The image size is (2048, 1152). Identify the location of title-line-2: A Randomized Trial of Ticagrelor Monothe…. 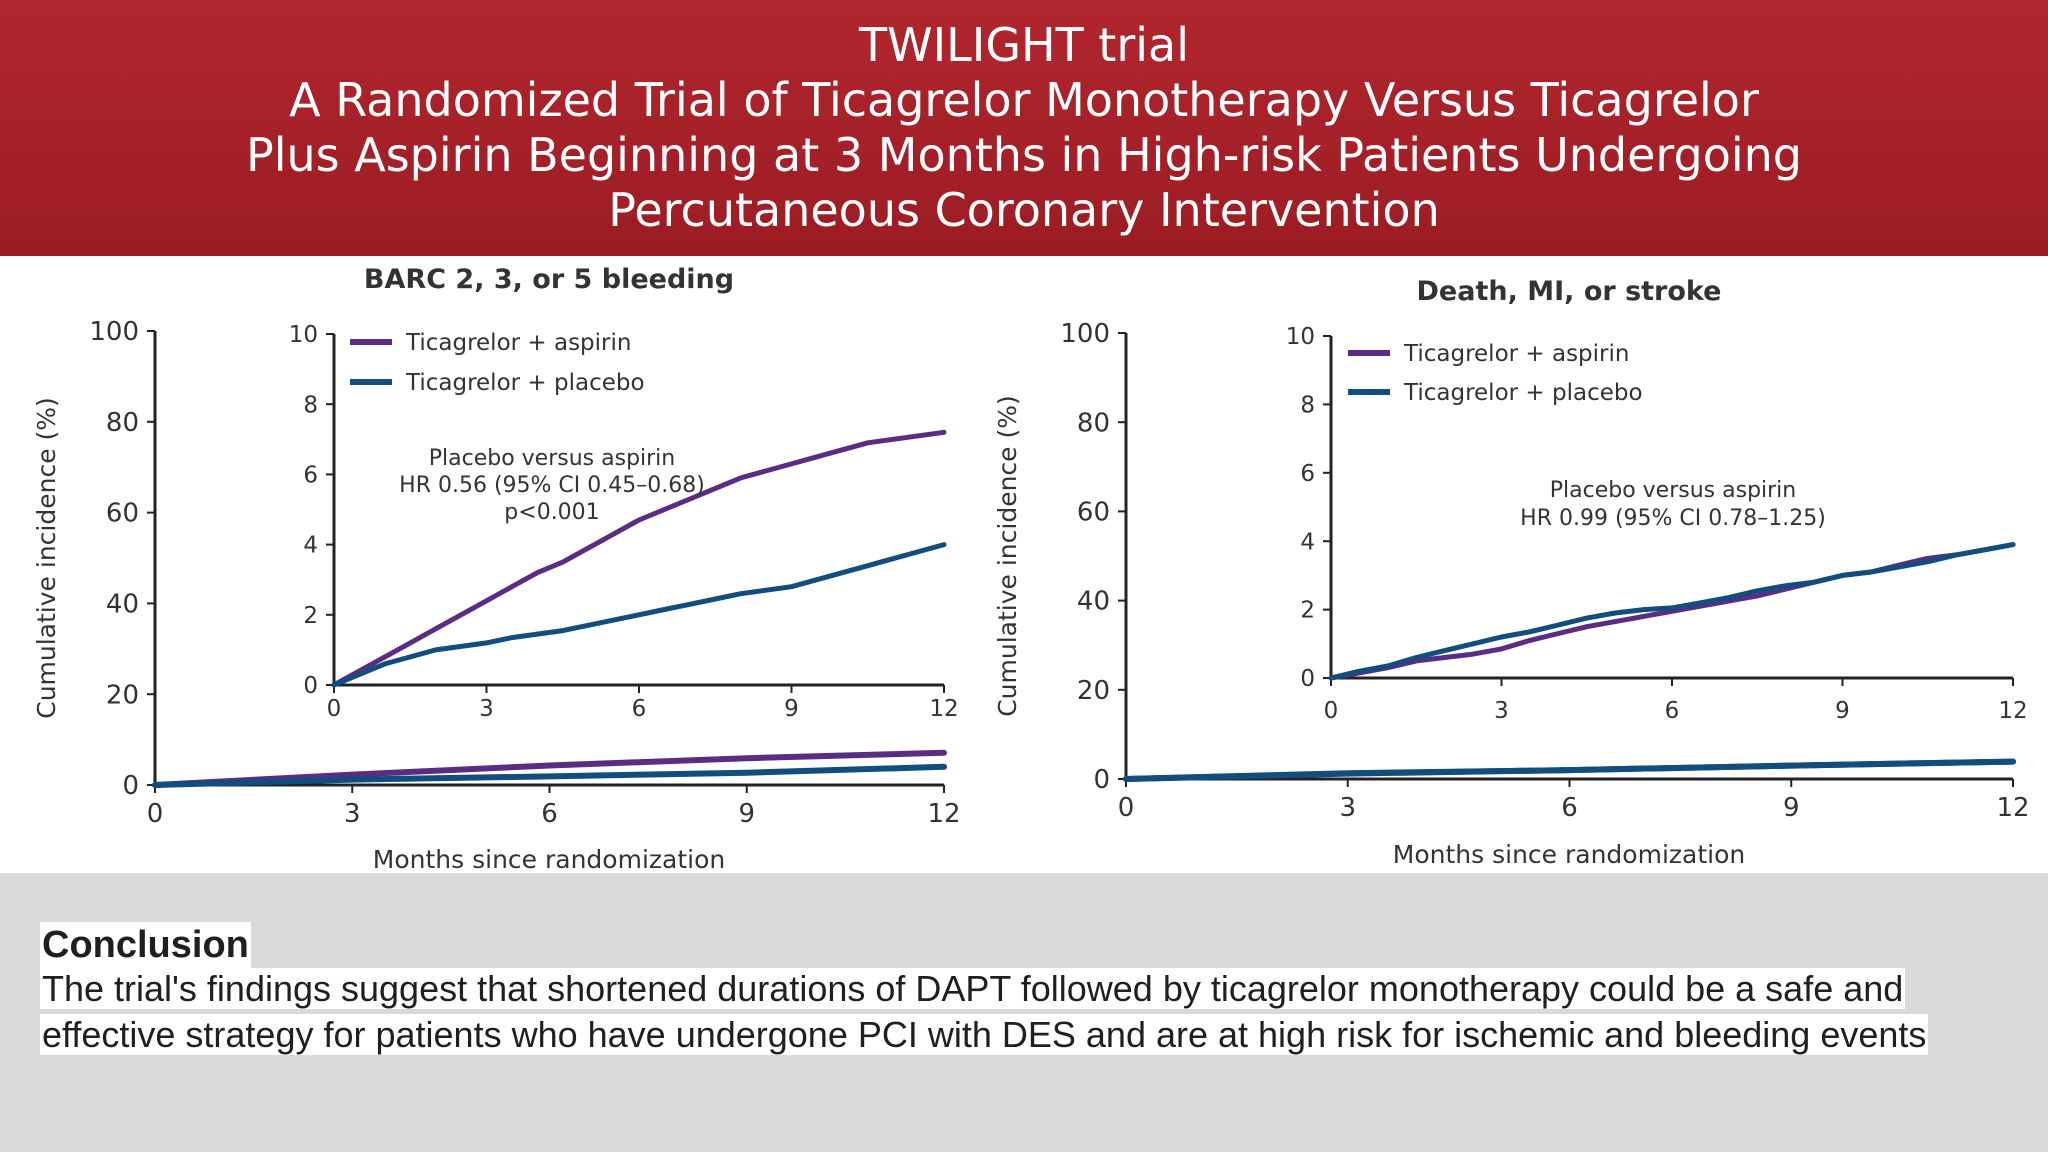
(1024, 100).